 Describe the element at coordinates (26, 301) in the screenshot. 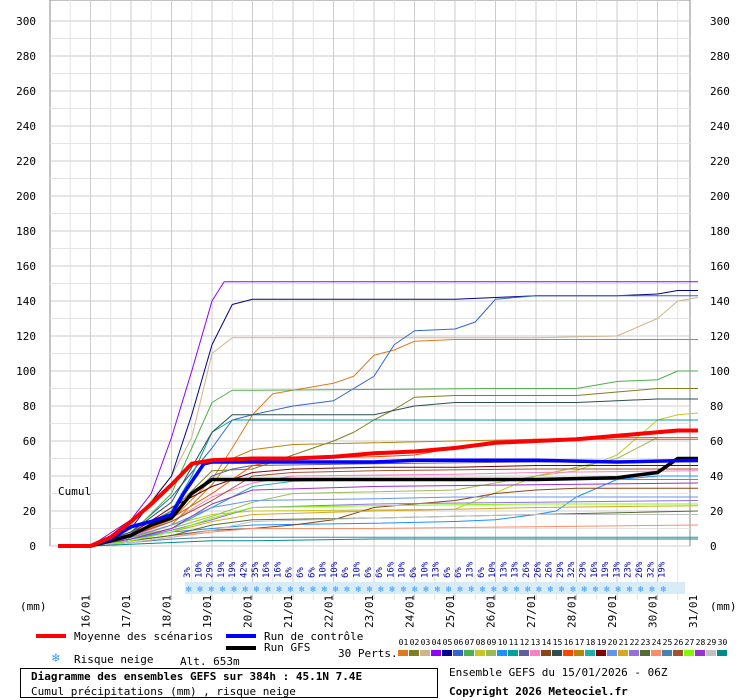

I see `y-tick-left: 140` at that location.